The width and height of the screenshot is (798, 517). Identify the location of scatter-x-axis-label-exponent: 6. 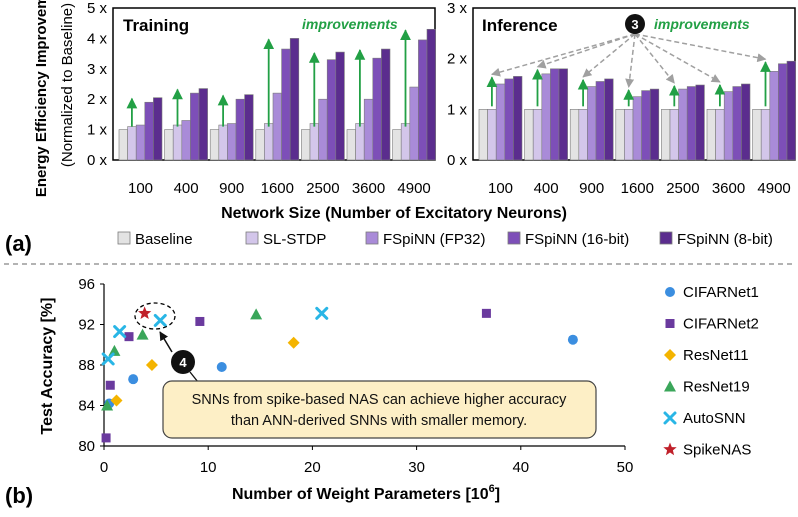
(492, 489).